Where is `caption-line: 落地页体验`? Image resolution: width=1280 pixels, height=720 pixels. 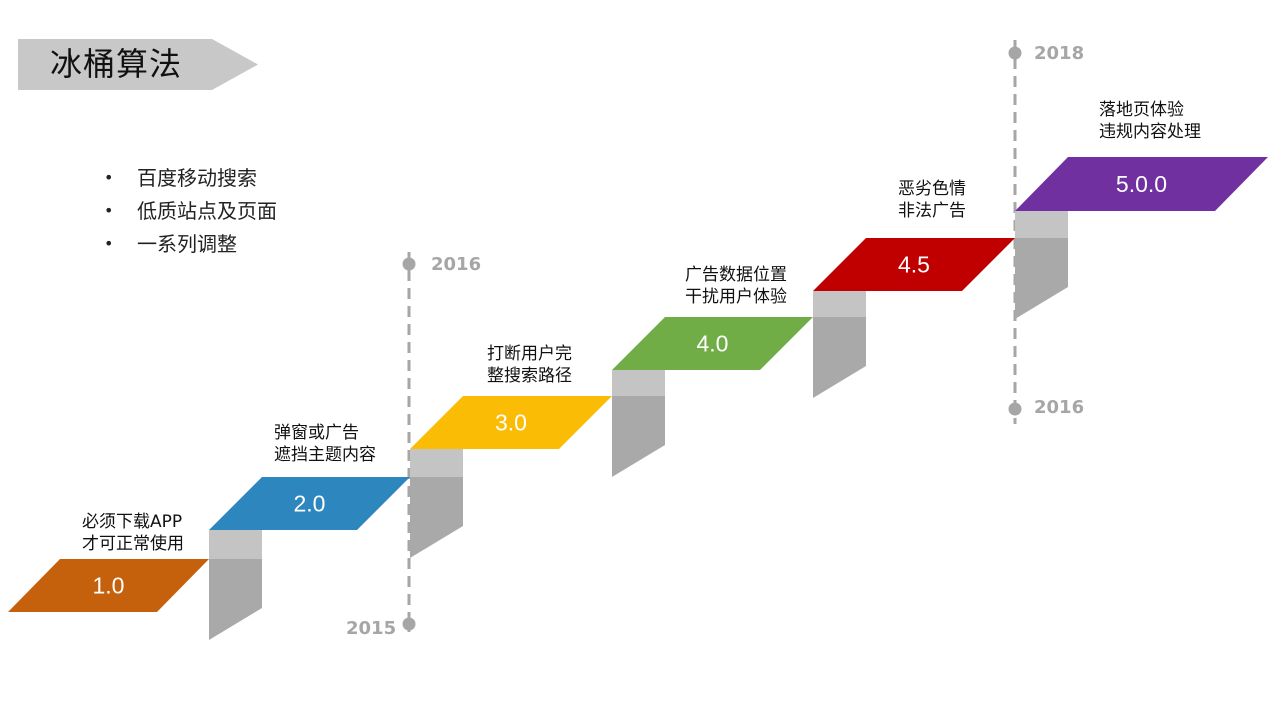
caption-line: 落地页体验 is located at coordinates (1141, 110).